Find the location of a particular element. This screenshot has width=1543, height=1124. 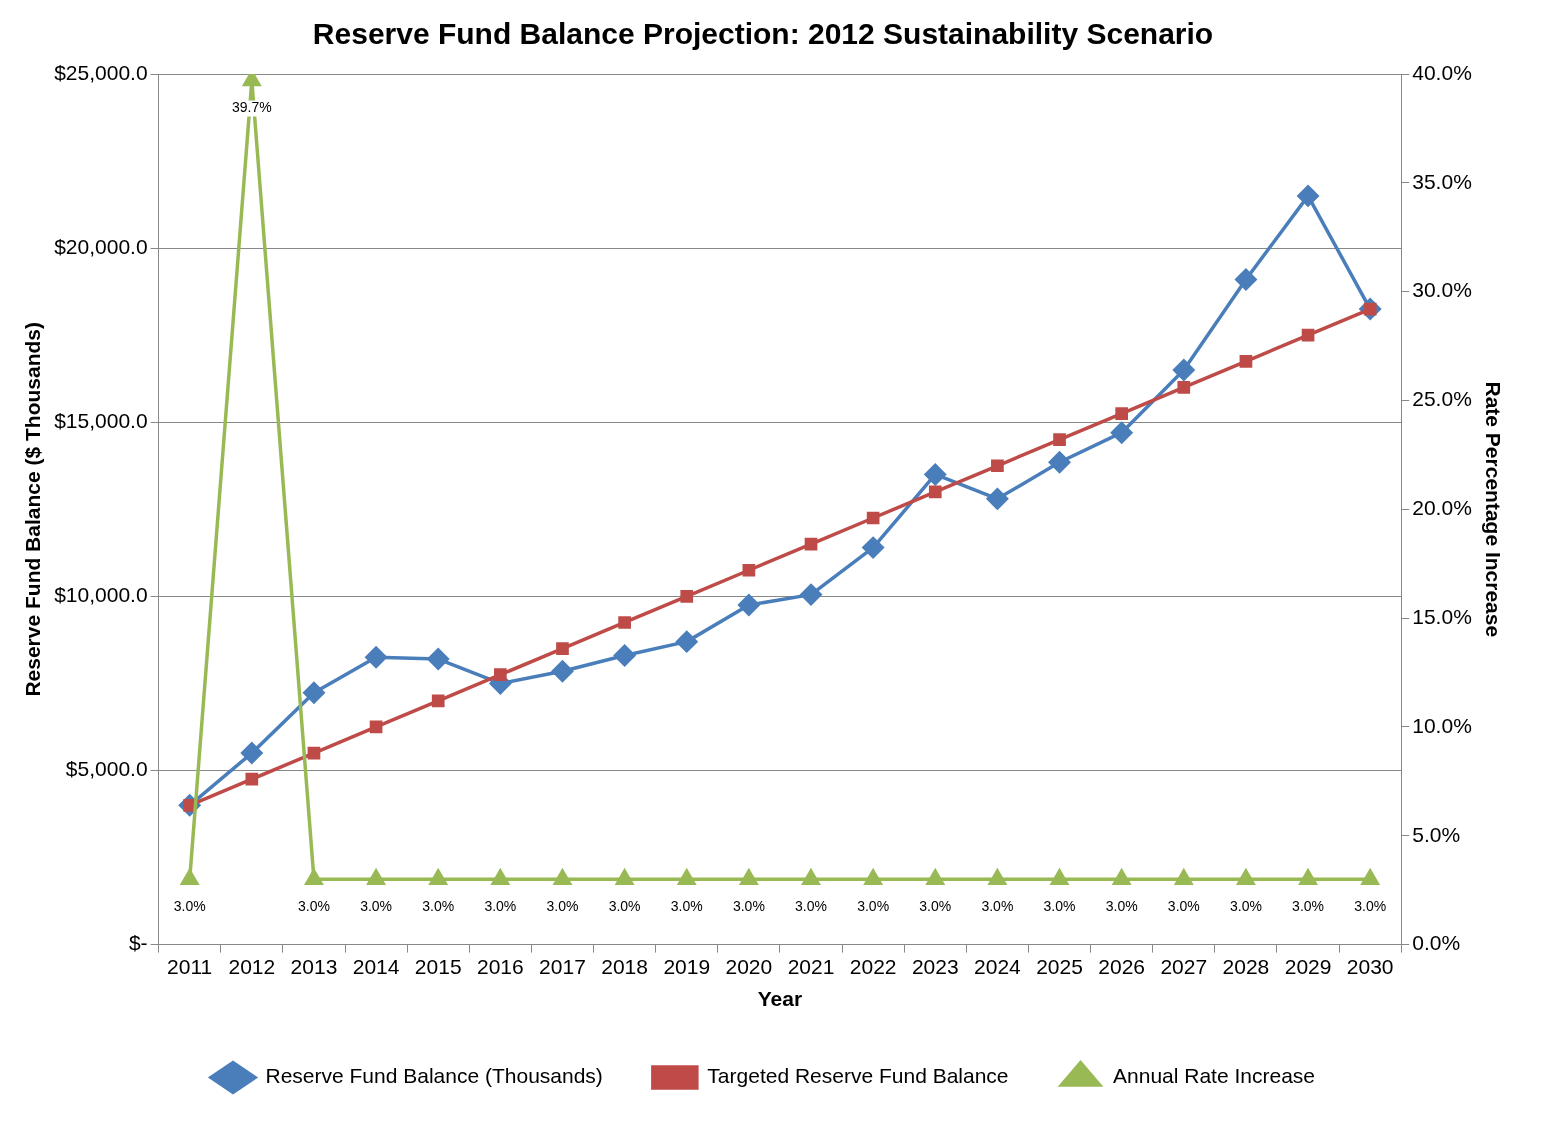

x-tick-label: 2015 is located at coordinates (438, 966).